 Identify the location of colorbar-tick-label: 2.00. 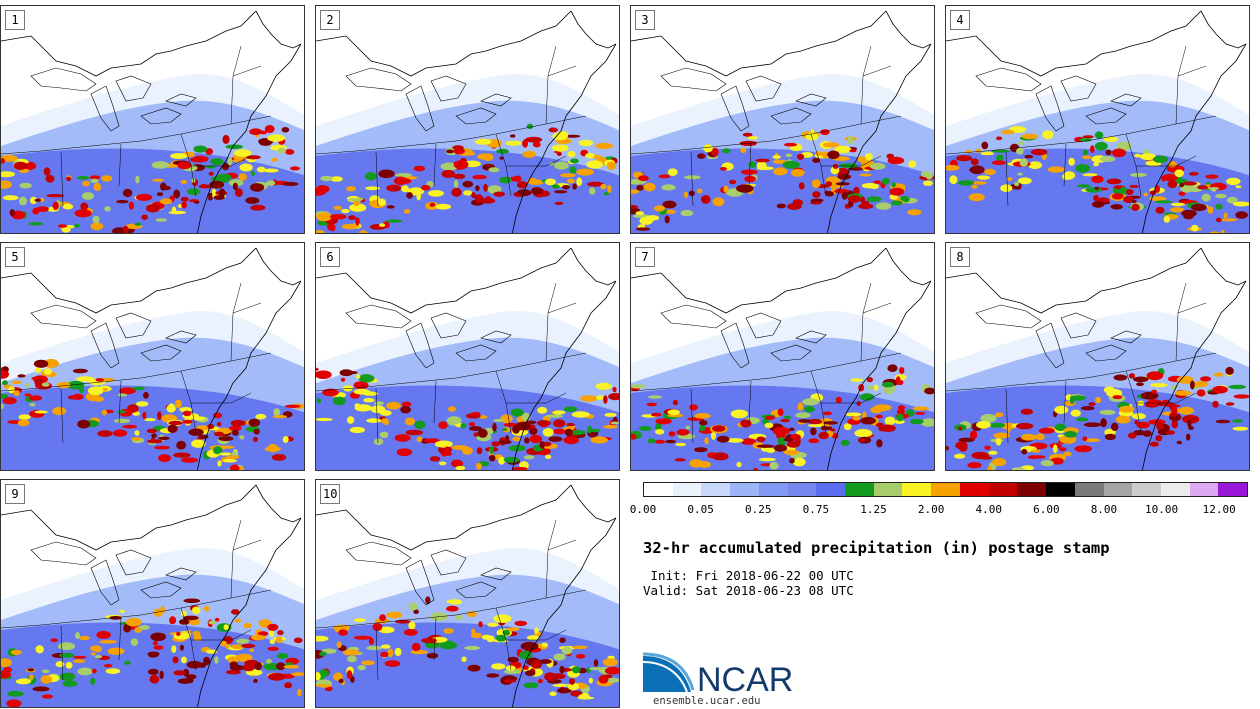
(931, 509).